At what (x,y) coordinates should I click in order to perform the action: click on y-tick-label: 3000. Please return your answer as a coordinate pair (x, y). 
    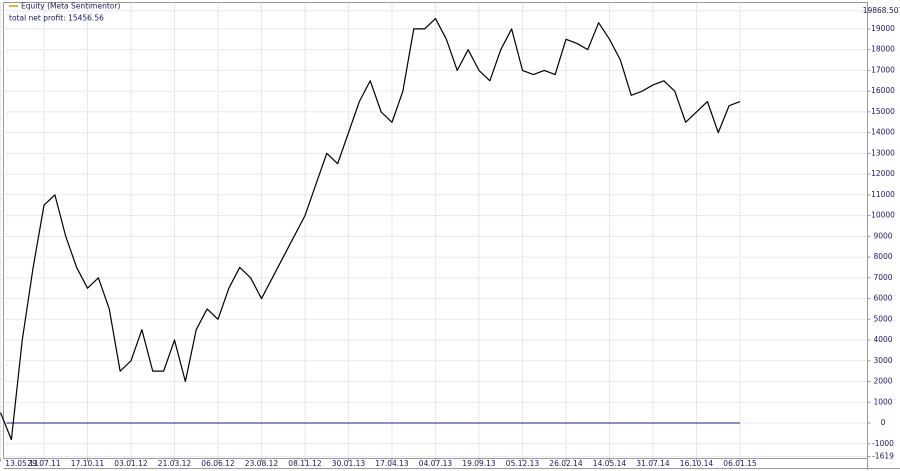
    Looking at the image, I should click on (882, 360).